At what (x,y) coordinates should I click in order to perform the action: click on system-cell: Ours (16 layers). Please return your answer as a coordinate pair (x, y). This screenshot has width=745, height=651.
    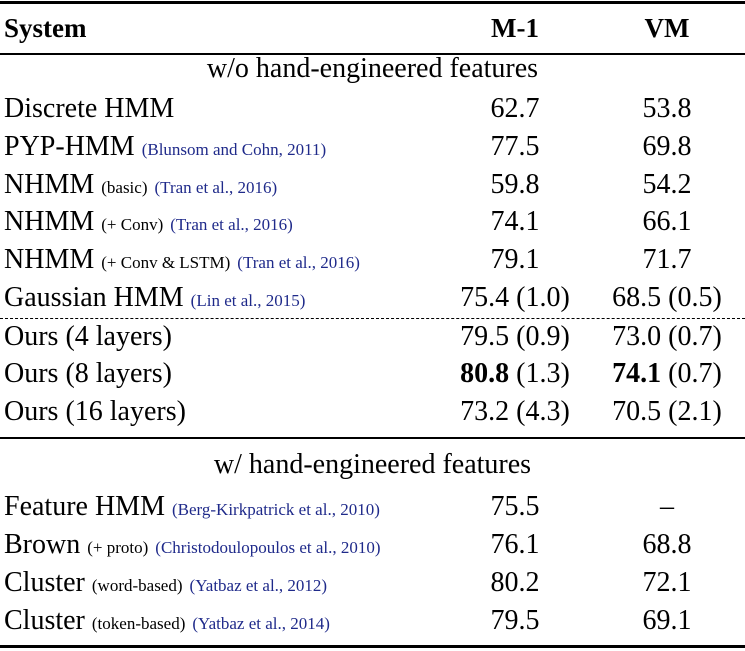
    Looking at the image, I should click on (95, 412).